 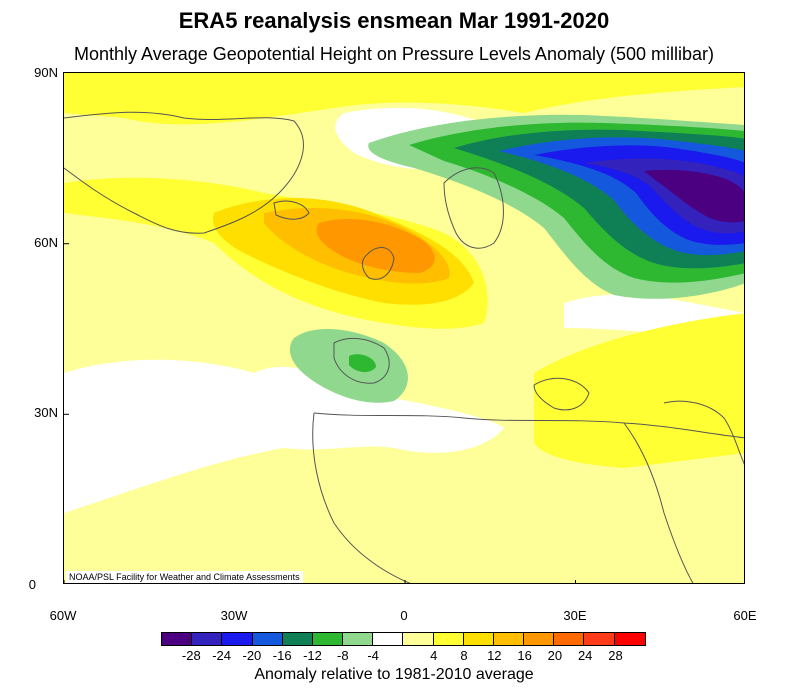 What do you see at coordinates (46, 72) in the screenshot?
I see `lat-label-90n: 90N` at bounding box center [46, 72].